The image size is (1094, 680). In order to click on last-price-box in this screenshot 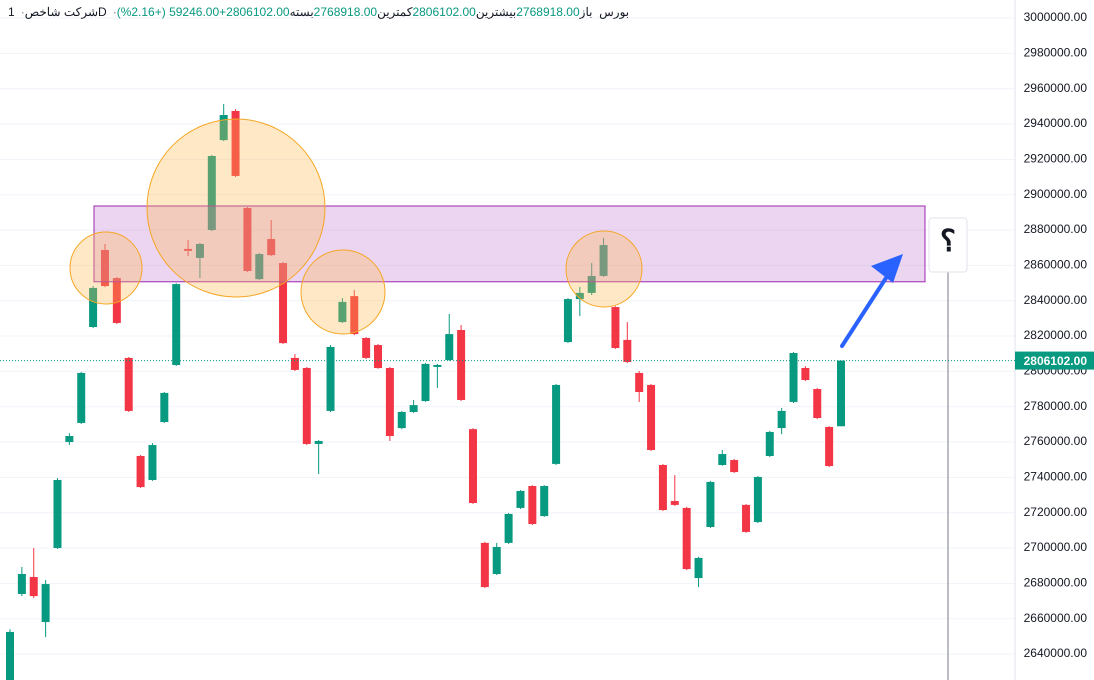, I will do `click(1054, 360)`.